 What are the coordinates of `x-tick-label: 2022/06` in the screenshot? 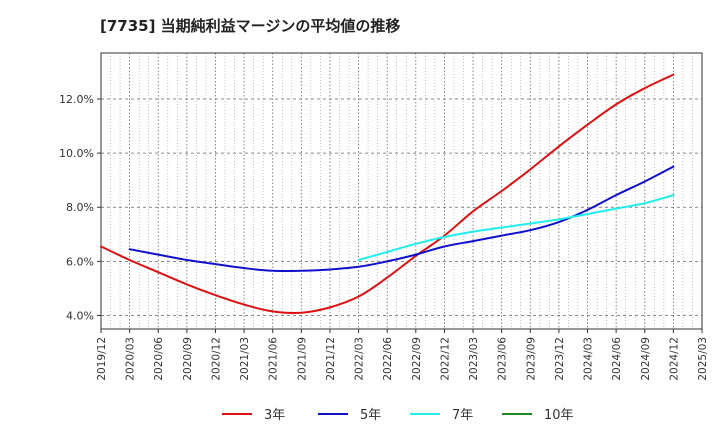 It's located at (388, 359).